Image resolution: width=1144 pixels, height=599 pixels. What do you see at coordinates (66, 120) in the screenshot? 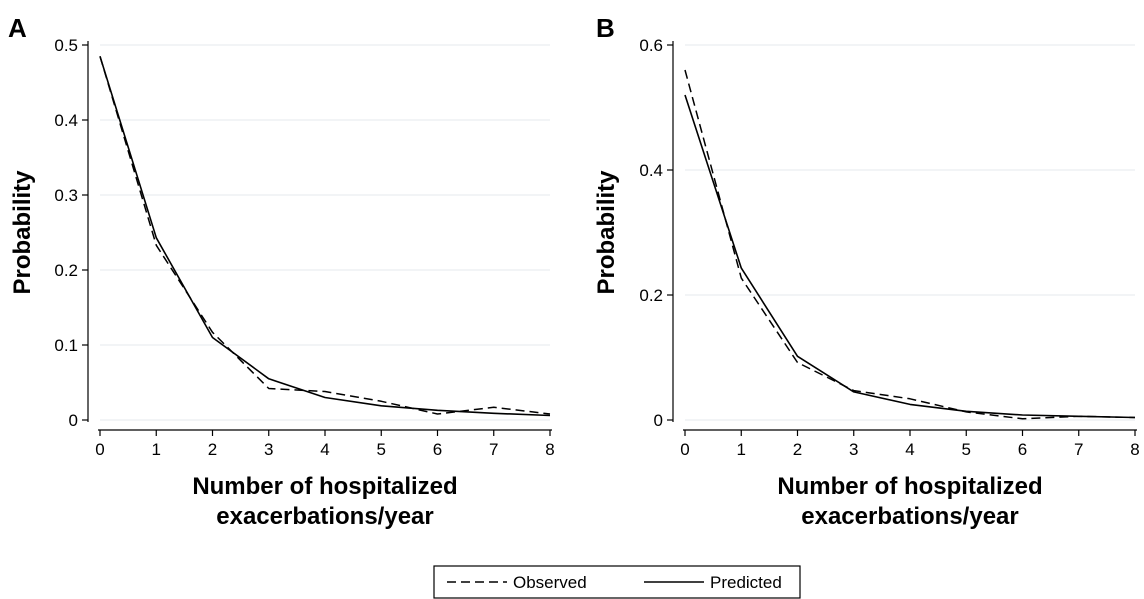
I see `panel-a-y-tick-label-4: 0.4` at bounding box center [66, 120].